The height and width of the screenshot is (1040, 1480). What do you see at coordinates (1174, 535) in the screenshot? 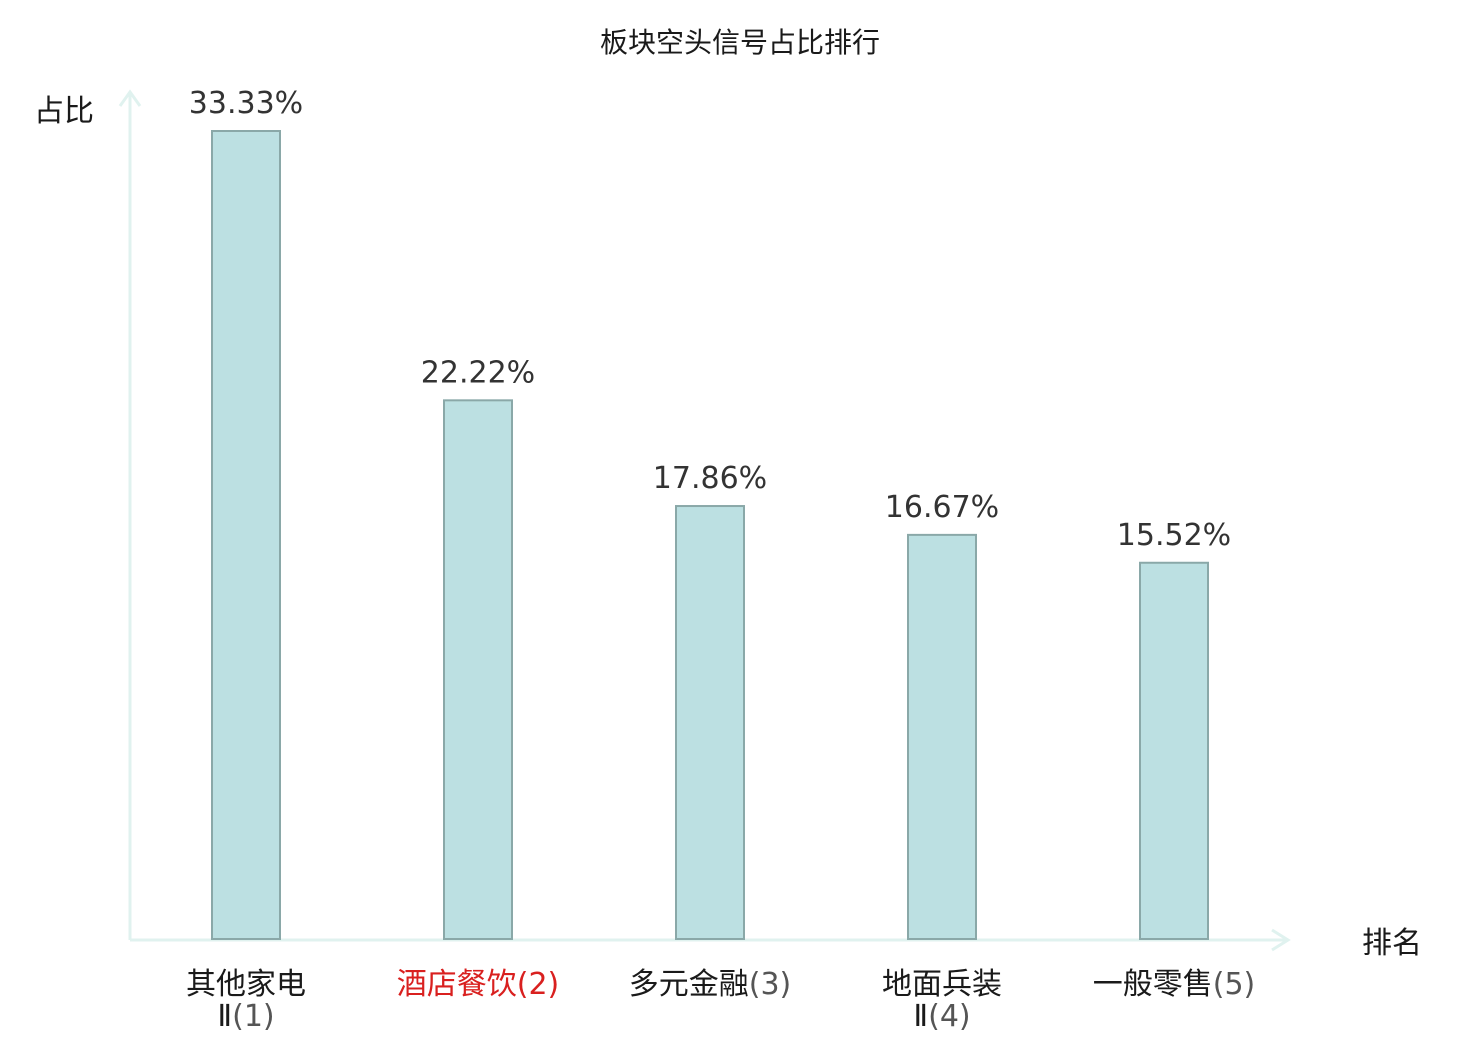
I see `data-label-5: 15.52%` at bounding box center [1174, 535].